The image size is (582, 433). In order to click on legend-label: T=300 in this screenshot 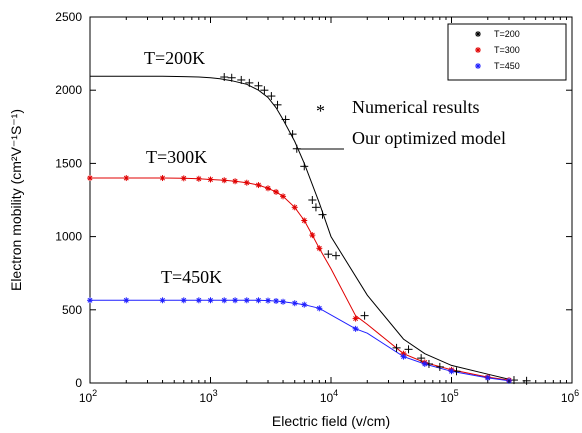, I will do `click(507, 50)`.